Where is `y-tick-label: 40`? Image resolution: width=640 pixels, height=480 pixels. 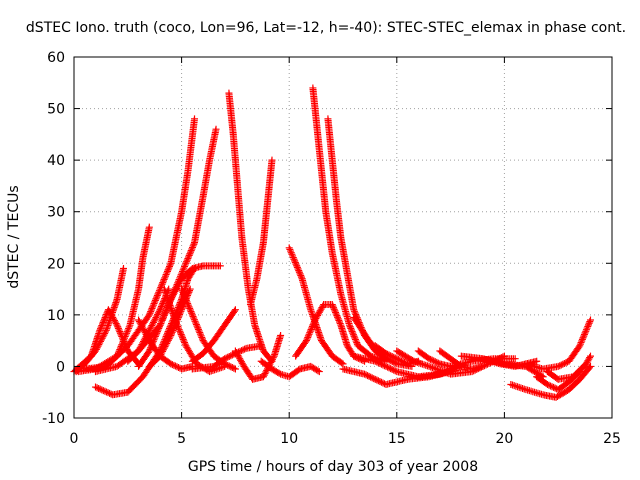 y-tick-label: 40 is located at coordinates (56, 161).